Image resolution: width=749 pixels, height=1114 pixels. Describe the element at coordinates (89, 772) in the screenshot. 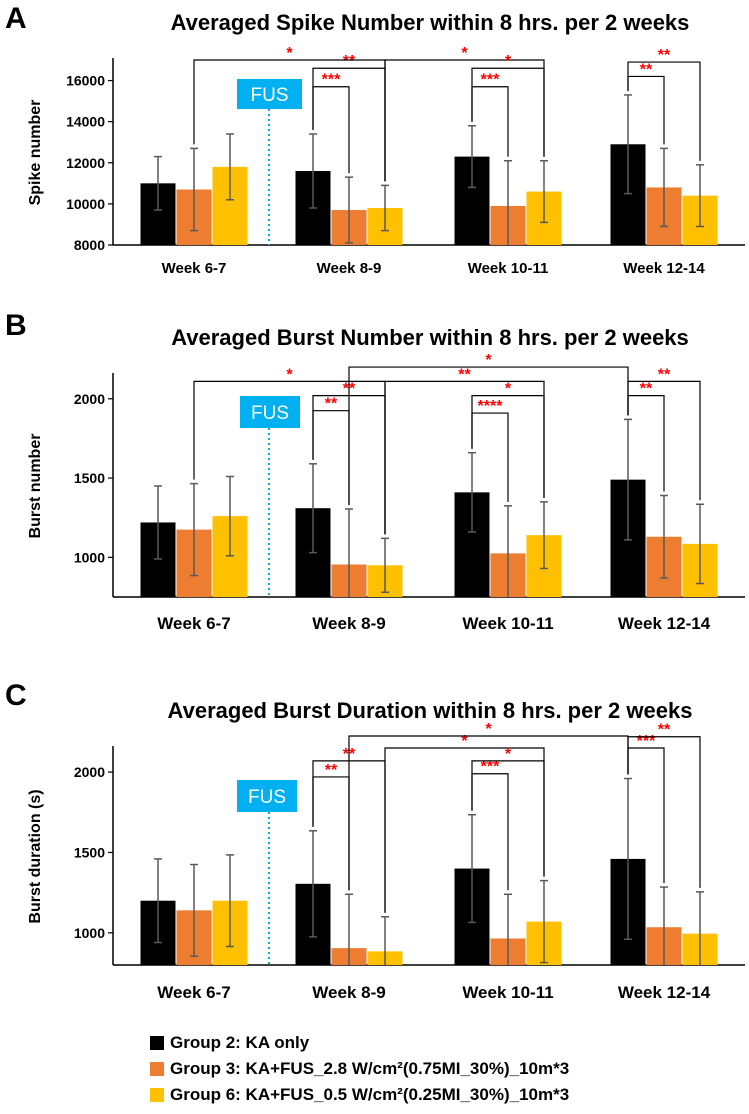

I see `y-tick-label-c: 2000` at that location.